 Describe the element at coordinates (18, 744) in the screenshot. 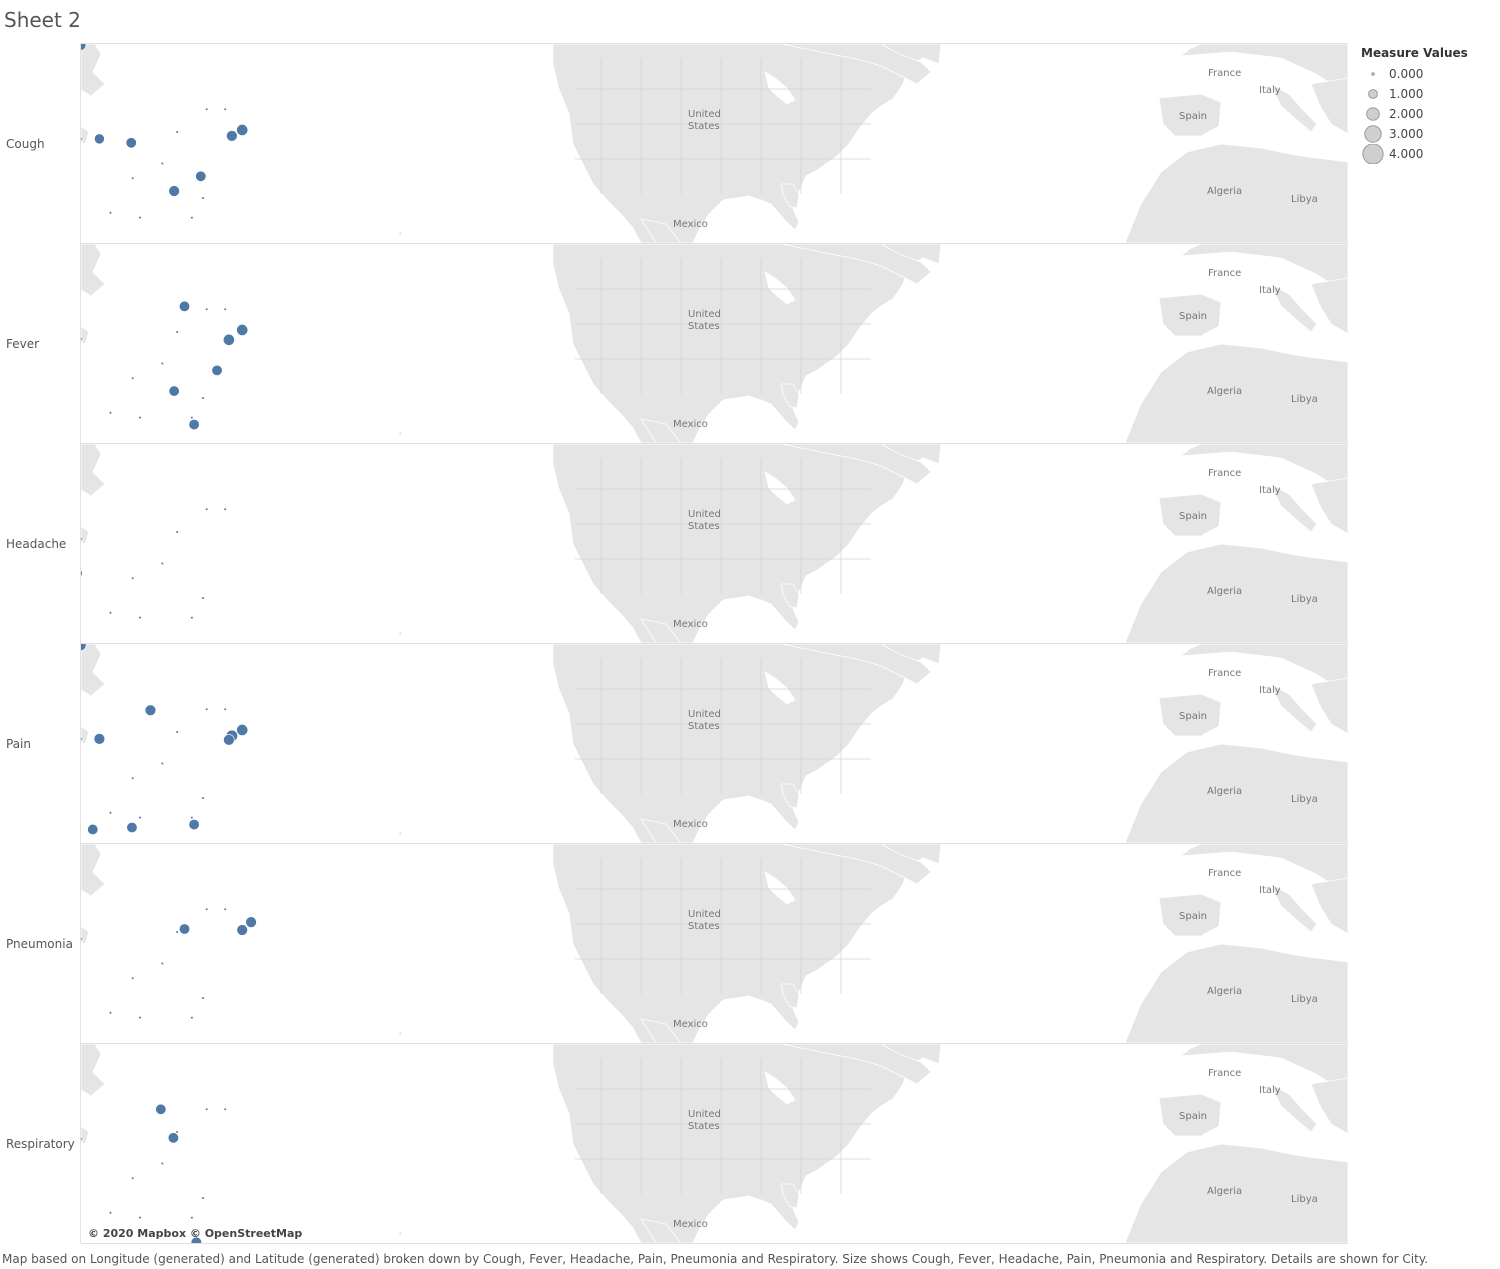

I see `row-label-pain: Pain` at that location.